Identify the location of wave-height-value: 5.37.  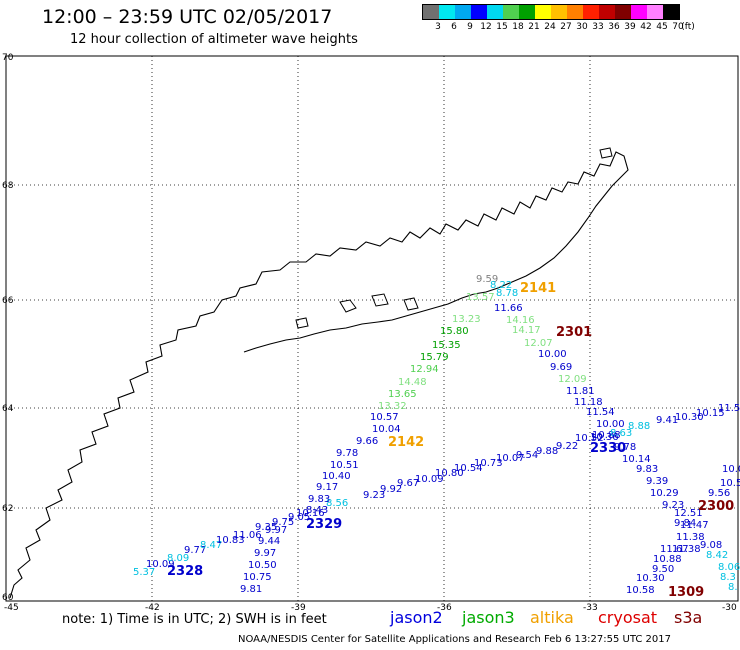
(144, 572).